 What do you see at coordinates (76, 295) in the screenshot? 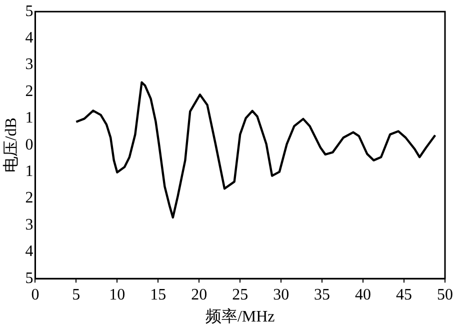
I see `x-tick-label: 5` at bounding box center [76, 295].